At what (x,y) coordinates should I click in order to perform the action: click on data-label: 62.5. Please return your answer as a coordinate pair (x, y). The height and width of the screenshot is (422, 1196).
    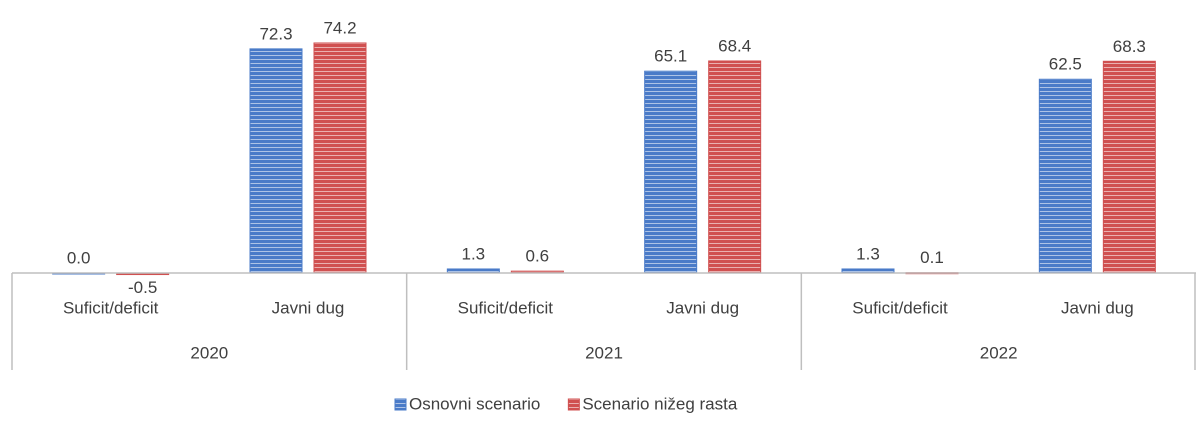
    Looking at the image, I should click on (1065, 64).